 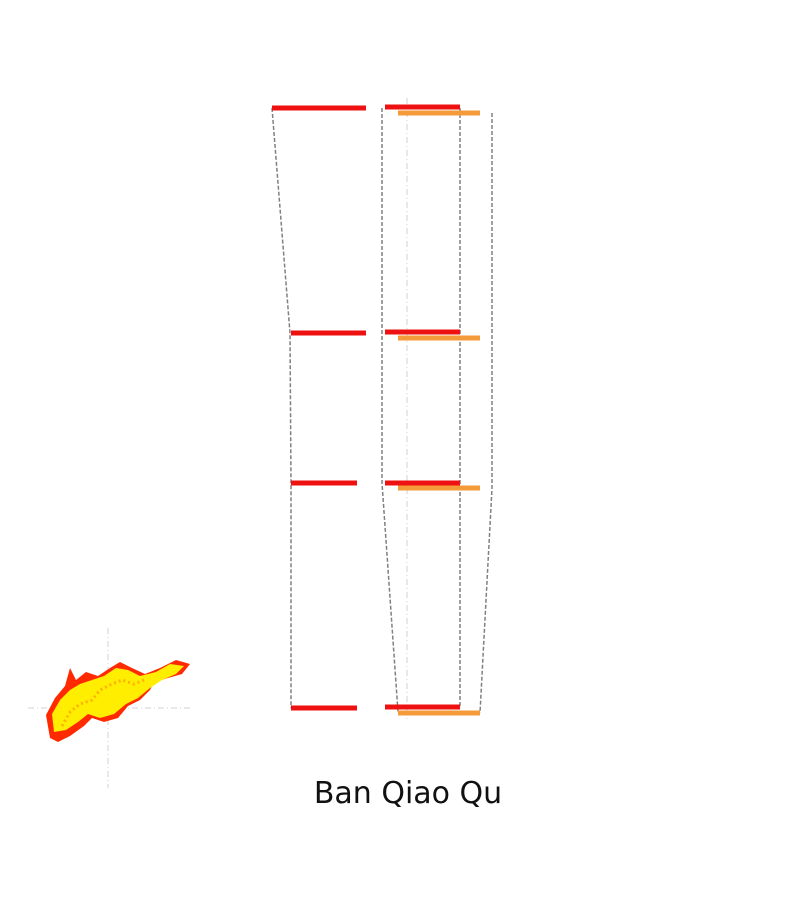 I want to click on locator-region-fill, so click(x=118, y=698).